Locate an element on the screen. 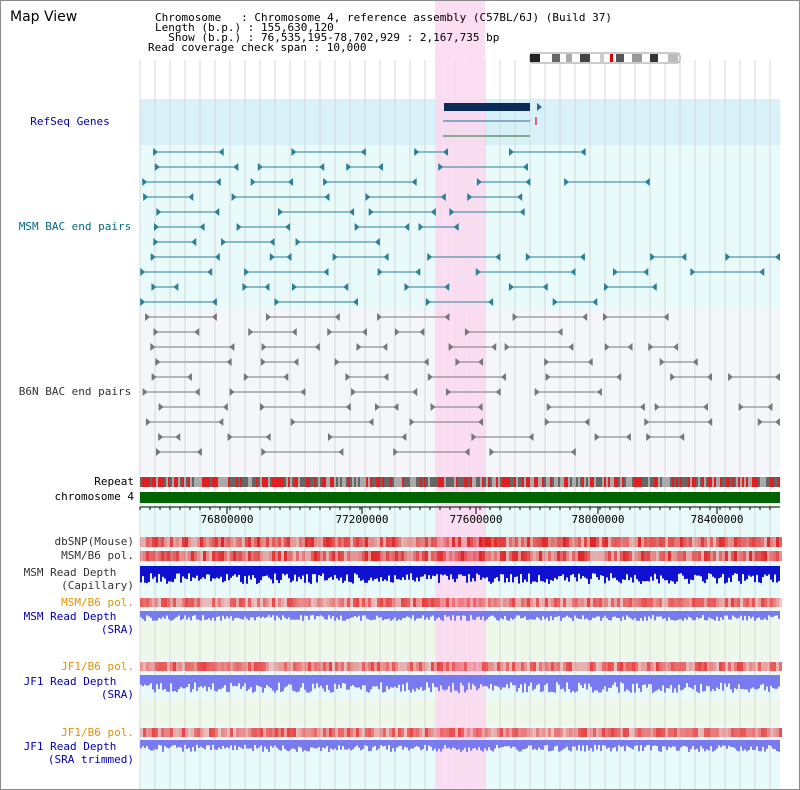 This screenshot has width=800, height=790. b6n-bac-end-pairs-label: B6N BAC end pairs is located at coordinates (75, 391).